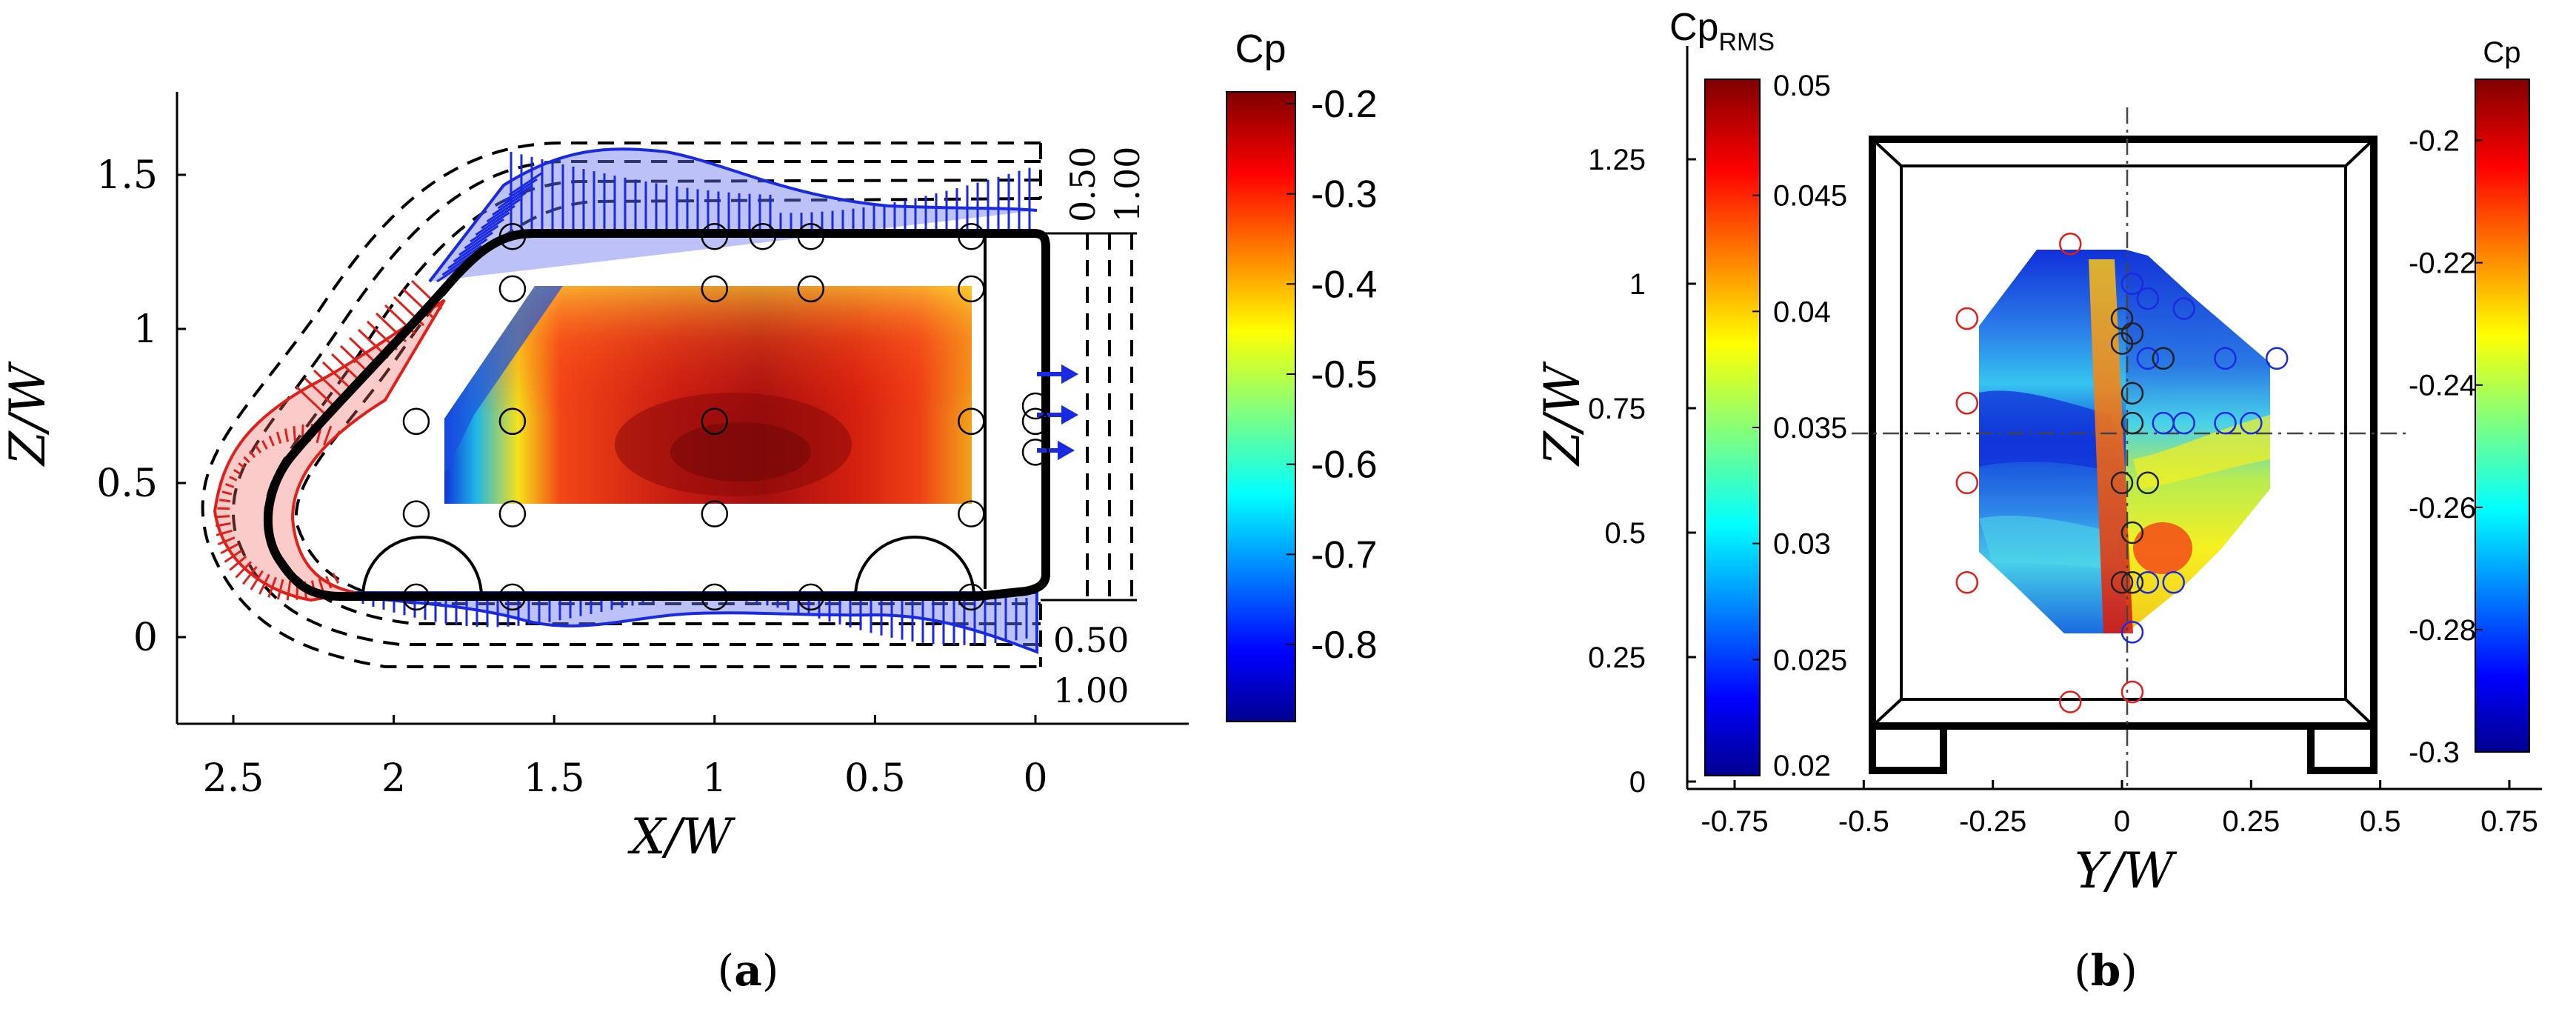 The height and width of the screenshot is (1009, 2576). What do you see at coordinates (714, 778) in the screenshot?
I see `chart-a-xtick-label: 1` at bounding box center [714, 778].